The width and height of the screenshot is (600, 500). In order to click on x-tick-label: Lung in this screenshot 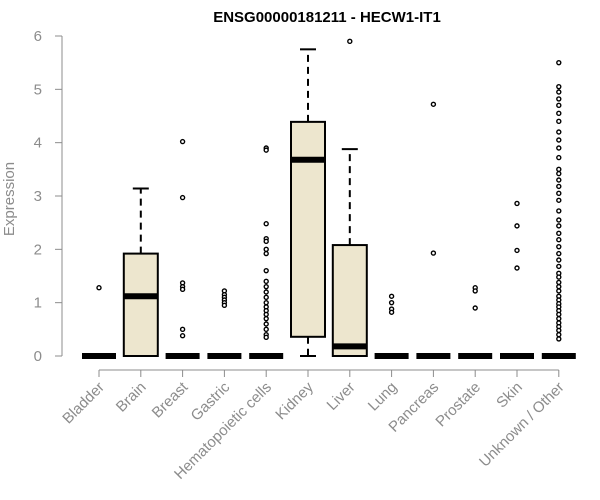, I will do `click(383, 397)`.